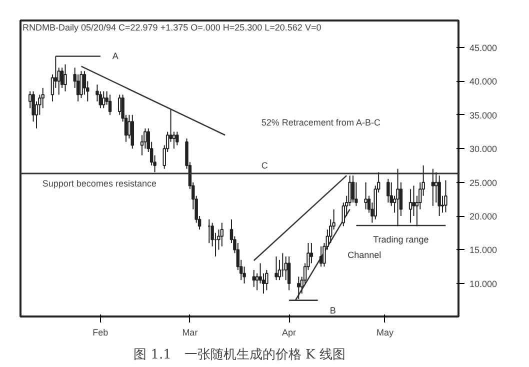 This screenshot has height=367, width=529. I want to click on chart-title: RNDMB-Daily 05/20/94 C=22.979 +1.375 O=.000 H=25.300 L=20.562 V=0, so click(172, 27).